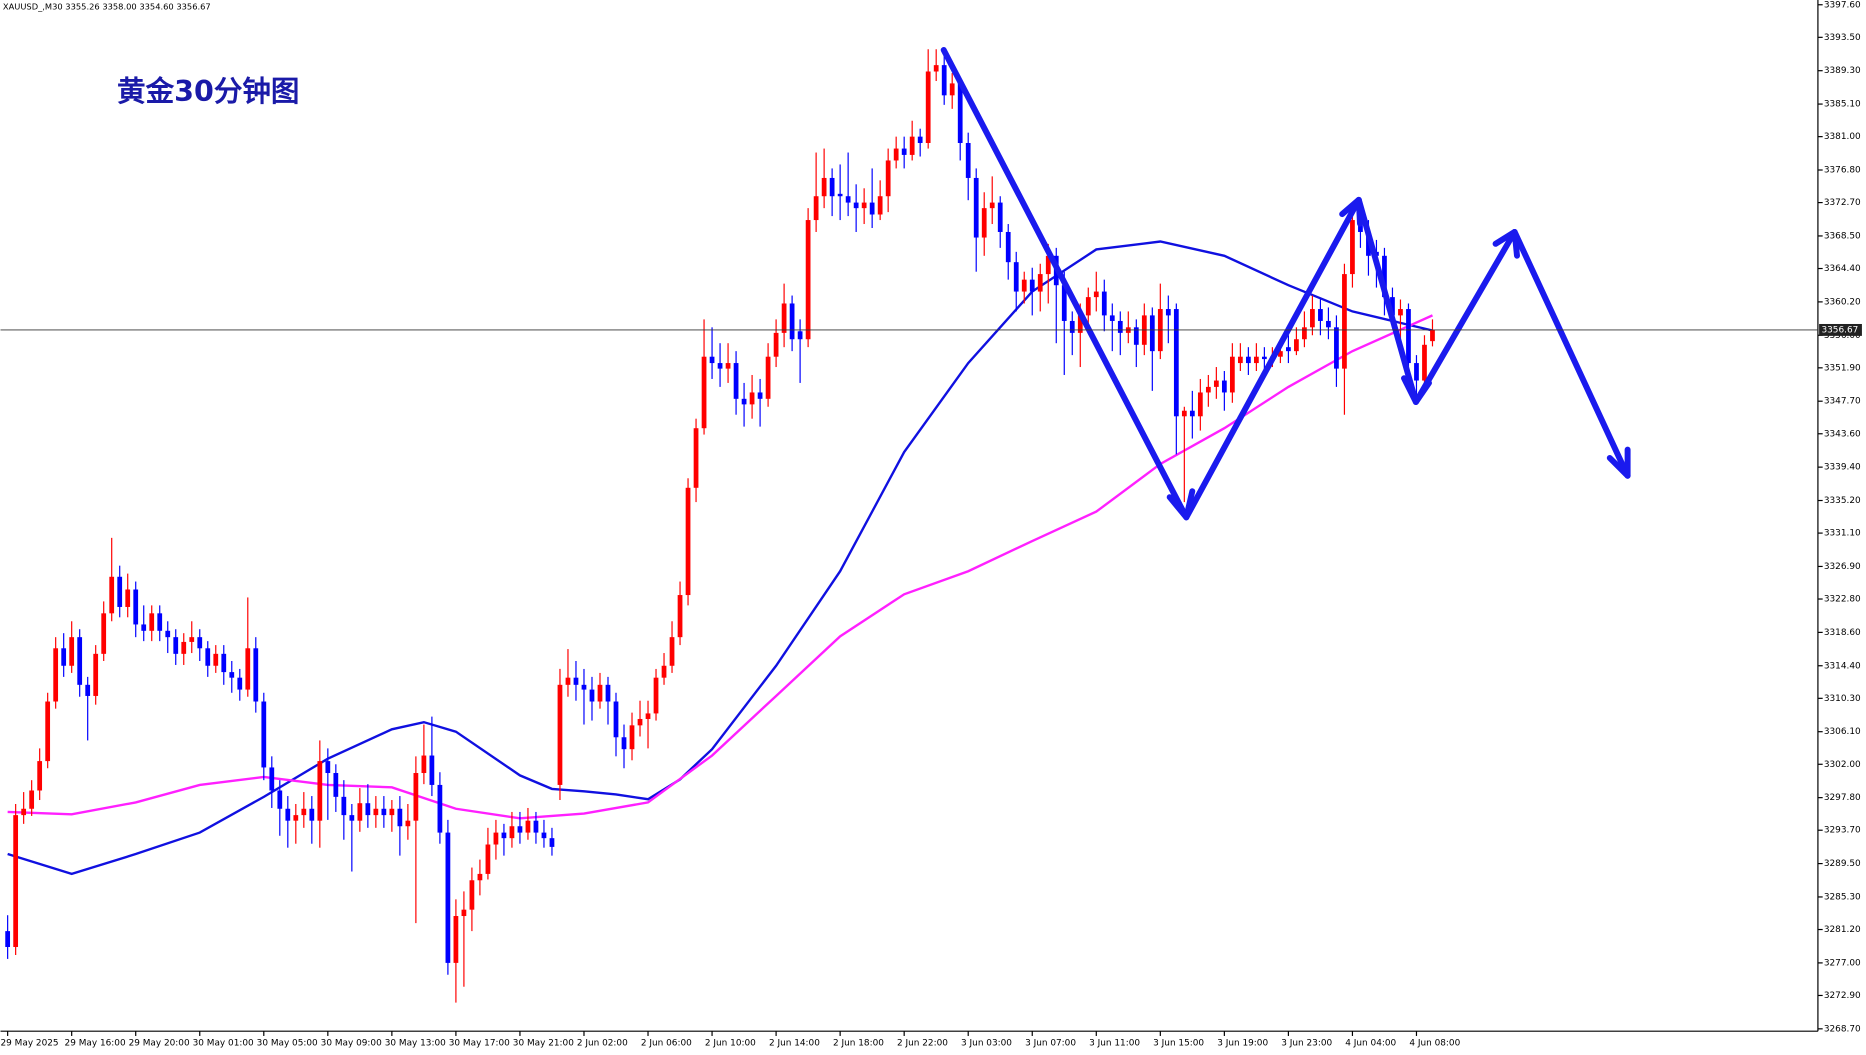 The width and height of the screenshot is (1866, 1055). I want to click on x-tick-label: 30 May 21:00, so click(543, 1044).